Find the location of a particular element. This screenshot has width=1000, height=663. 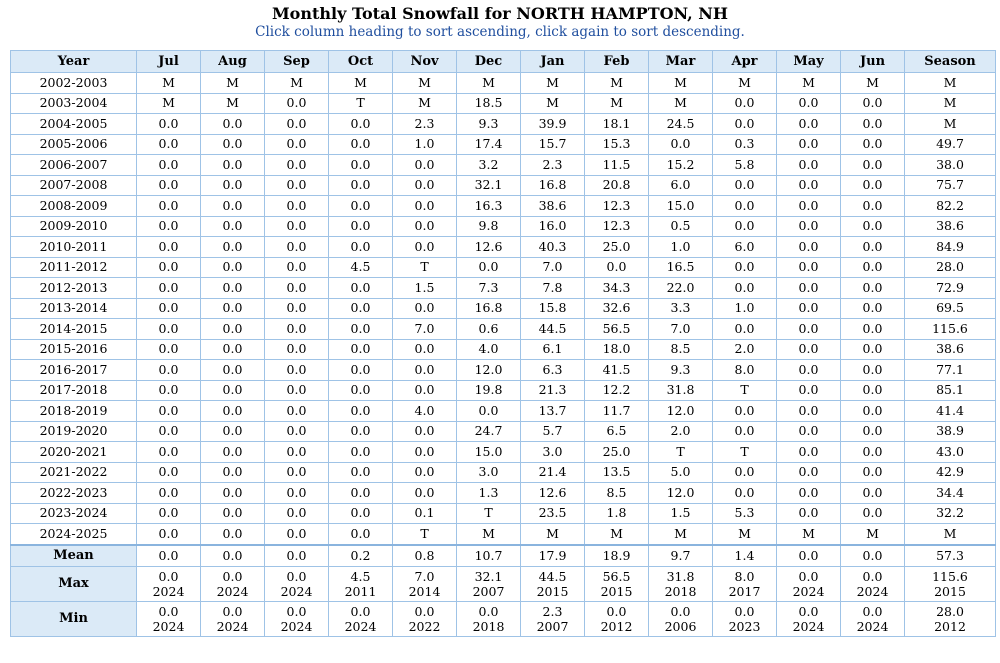

min-cell: 28.0 2012 is located at coordinates (950, 618).